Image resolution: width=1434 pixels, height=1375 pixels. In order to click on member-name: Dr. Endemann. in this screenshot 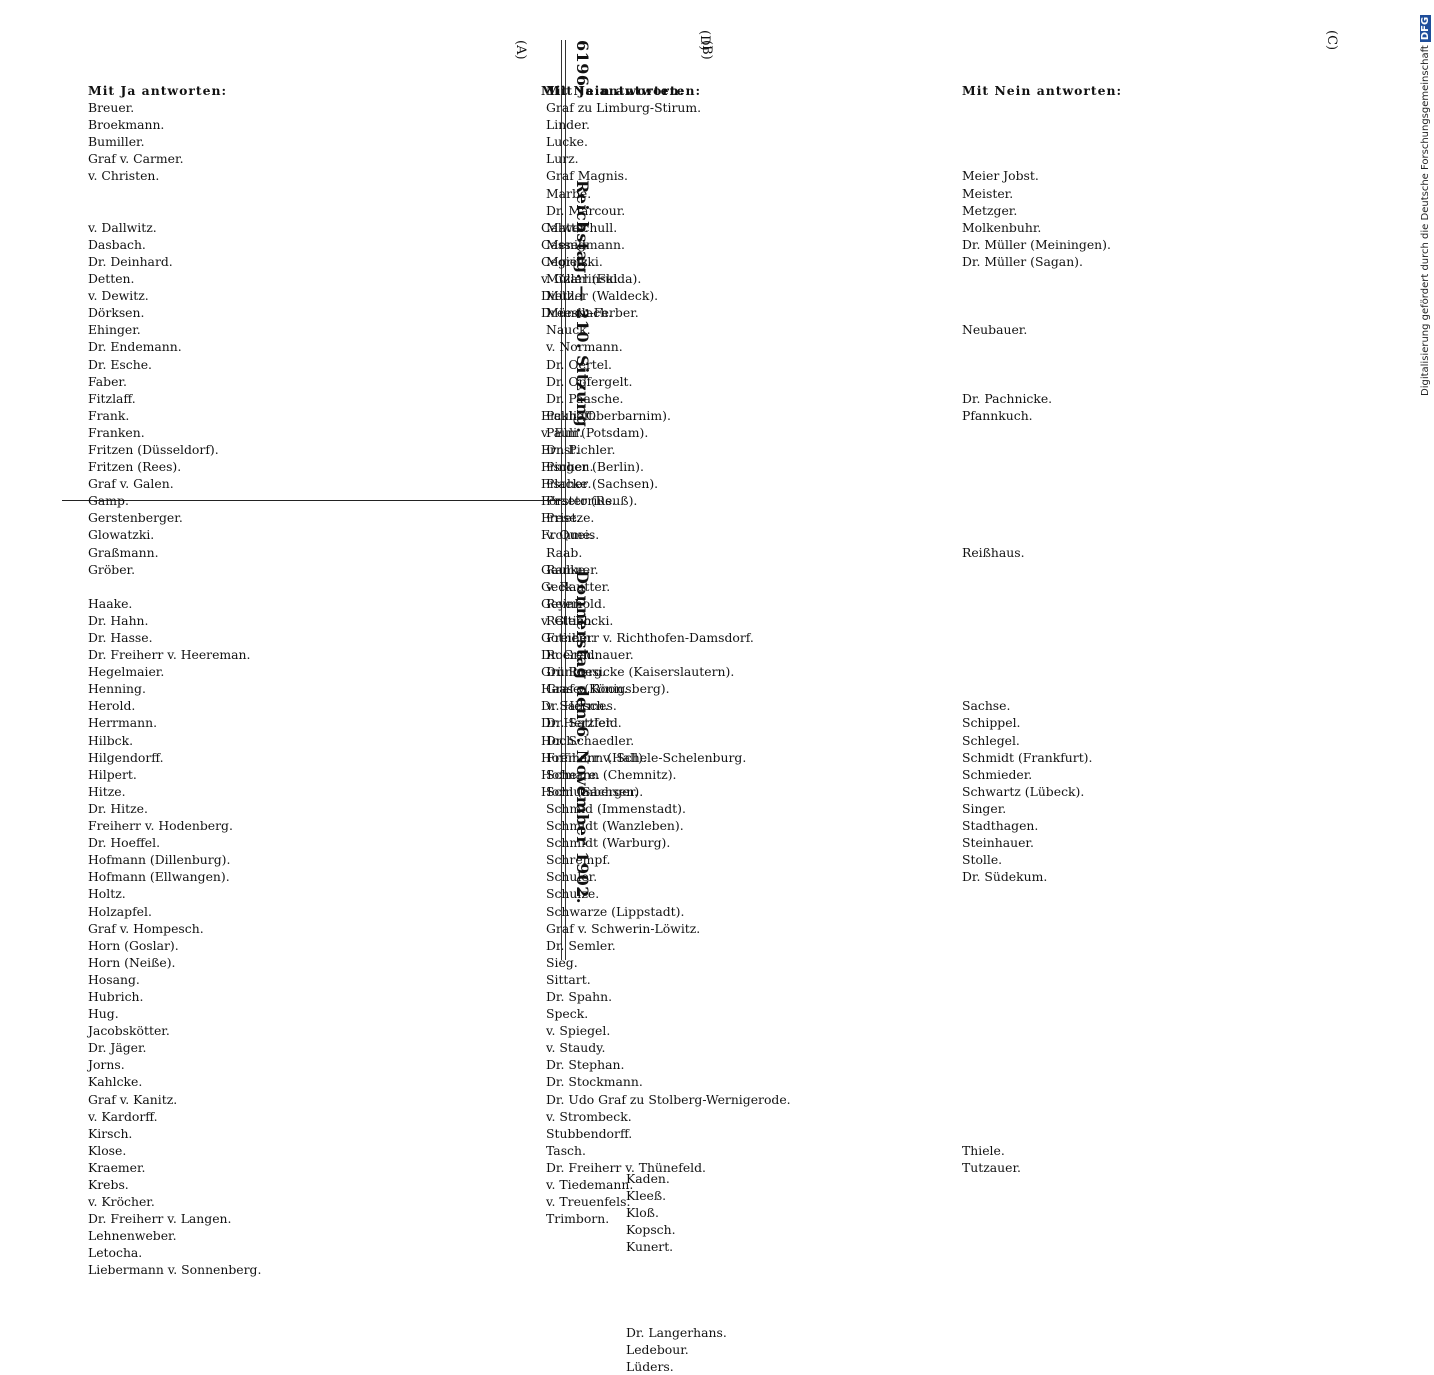, I will do `click(135, 347)`.